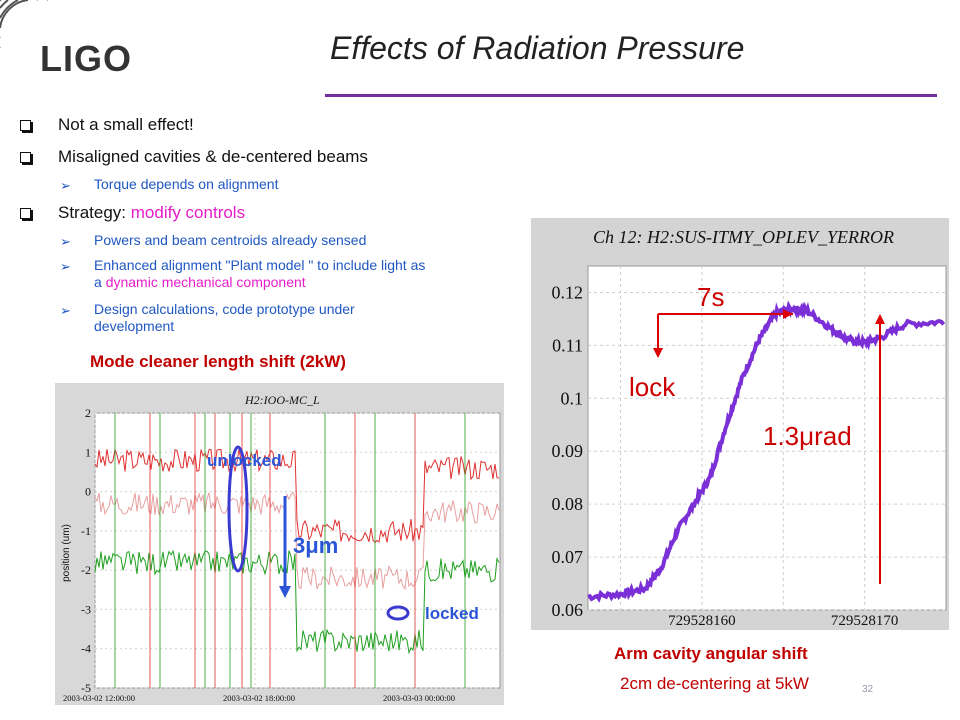  I want to click on highlight-text: modify controls, so click(188, 212).